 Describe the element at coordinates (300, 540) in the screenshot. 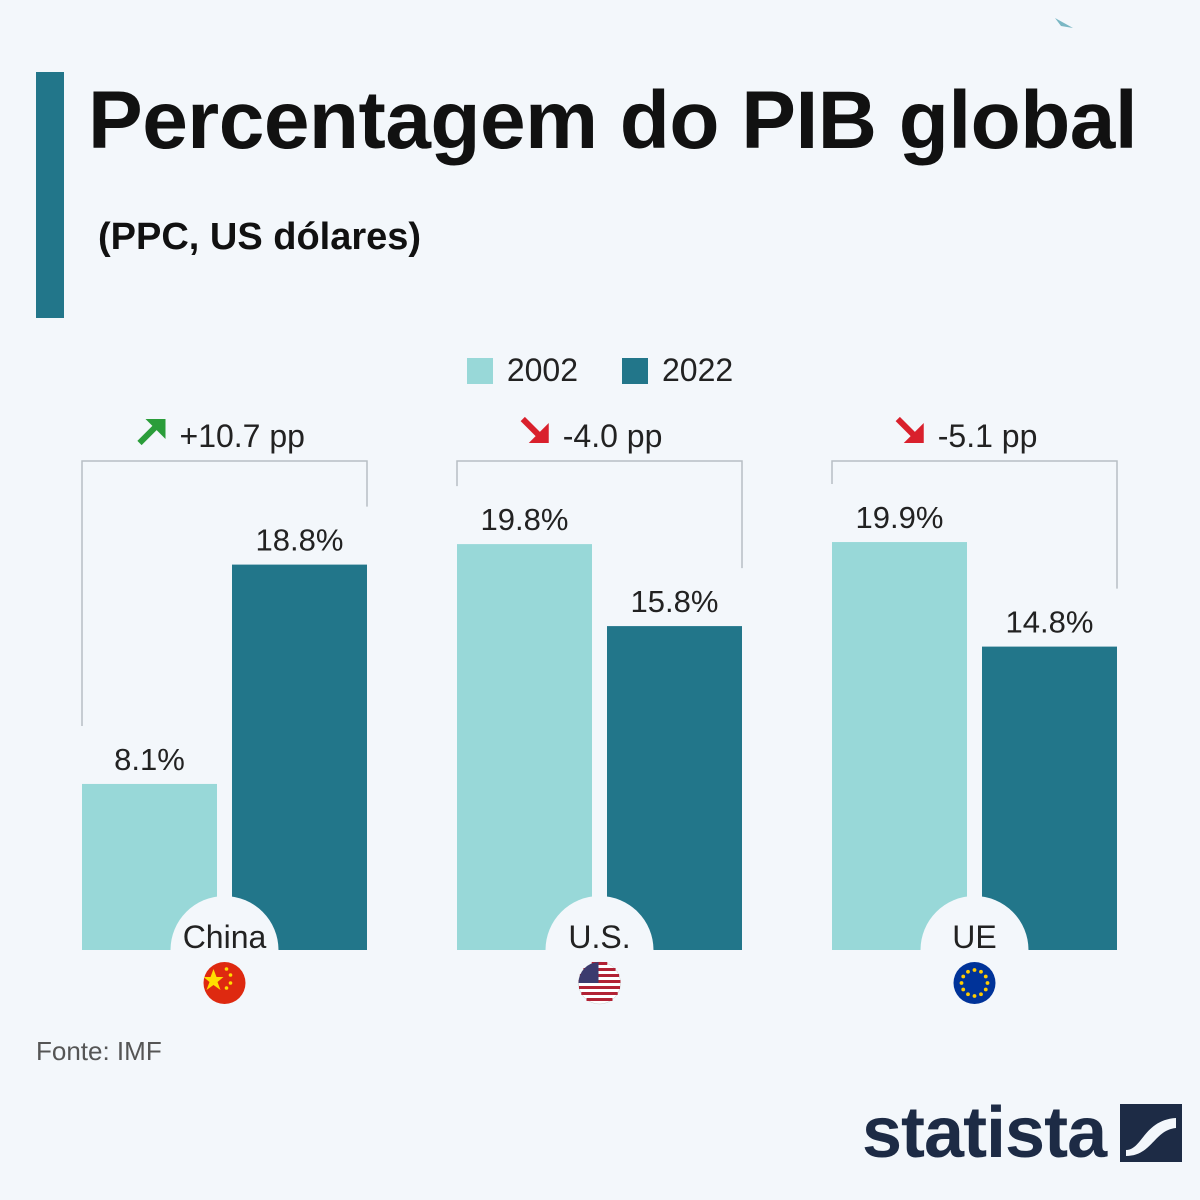

I see `data-label-china-2022: 18.8%` at that location.